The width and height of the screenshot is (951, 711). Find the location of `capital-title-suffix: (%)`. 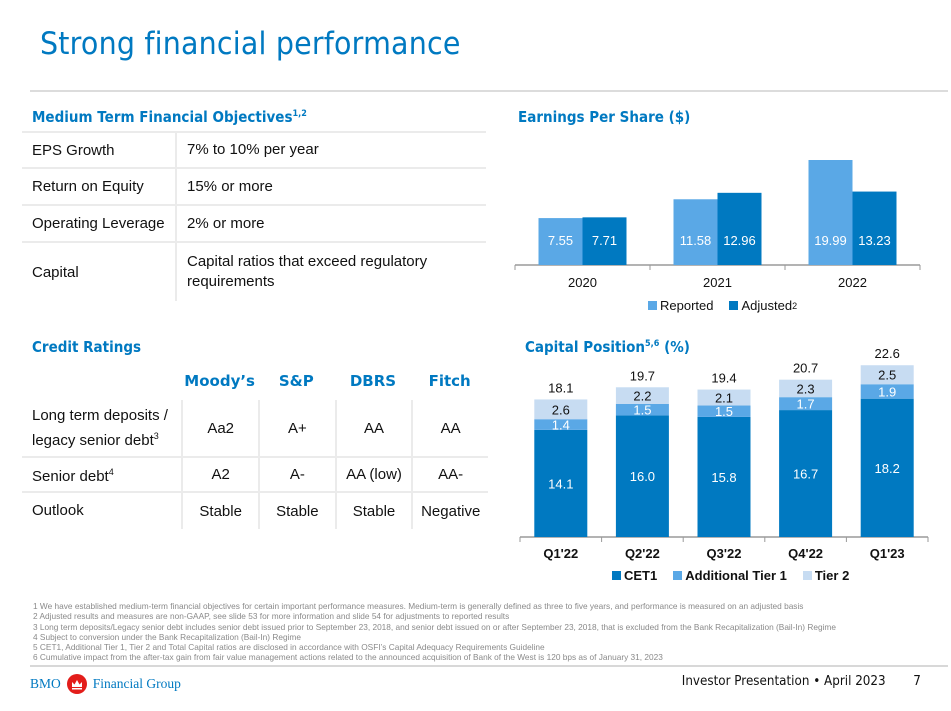

capital-title-suffix: (%) is located at coordinates (677, 347).